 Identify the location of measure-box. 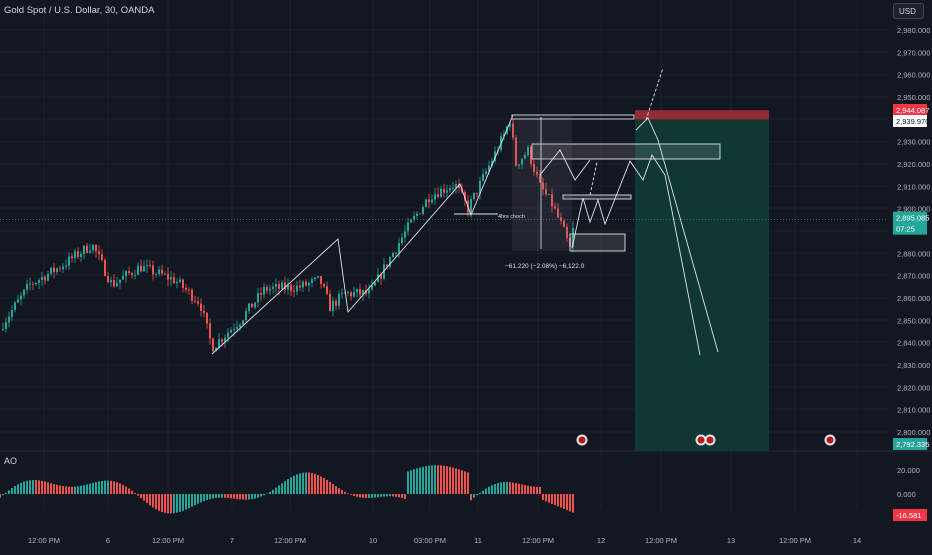
(542, 183).